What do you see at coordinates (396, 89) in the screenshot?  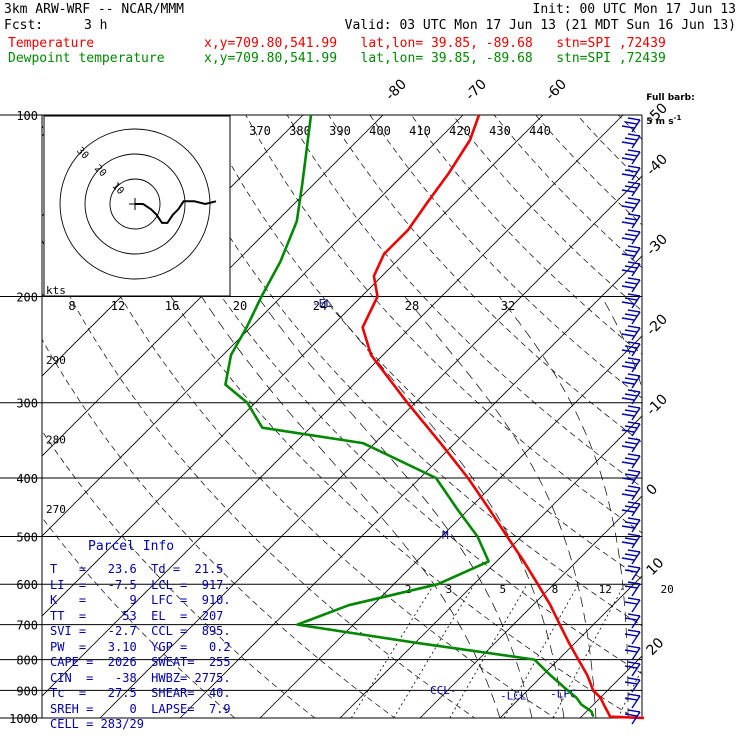 I see `isotherm-label: -80` at bounding box center [396, 89].